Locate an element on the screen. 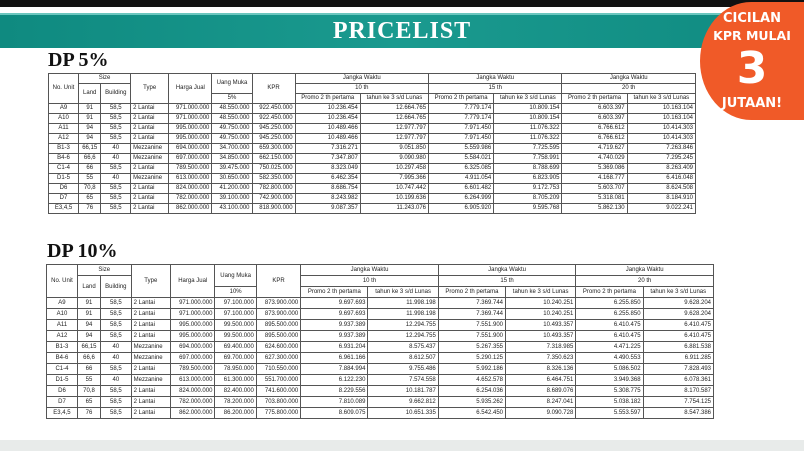  cell-20th-lunas: 10.163.104 is located at coordinates (661, 118).